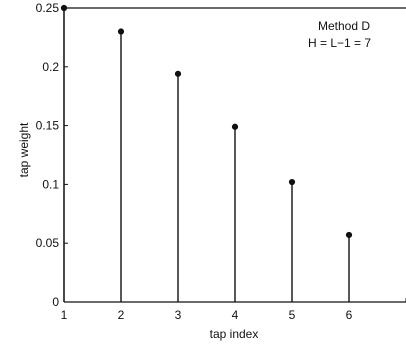 The width and height of the screenshot is (406, 351). What do you see at coordinates (48, 243) in the screenshot?
I see `y-tick-label: 0.05` at bounding box center [48, 243].